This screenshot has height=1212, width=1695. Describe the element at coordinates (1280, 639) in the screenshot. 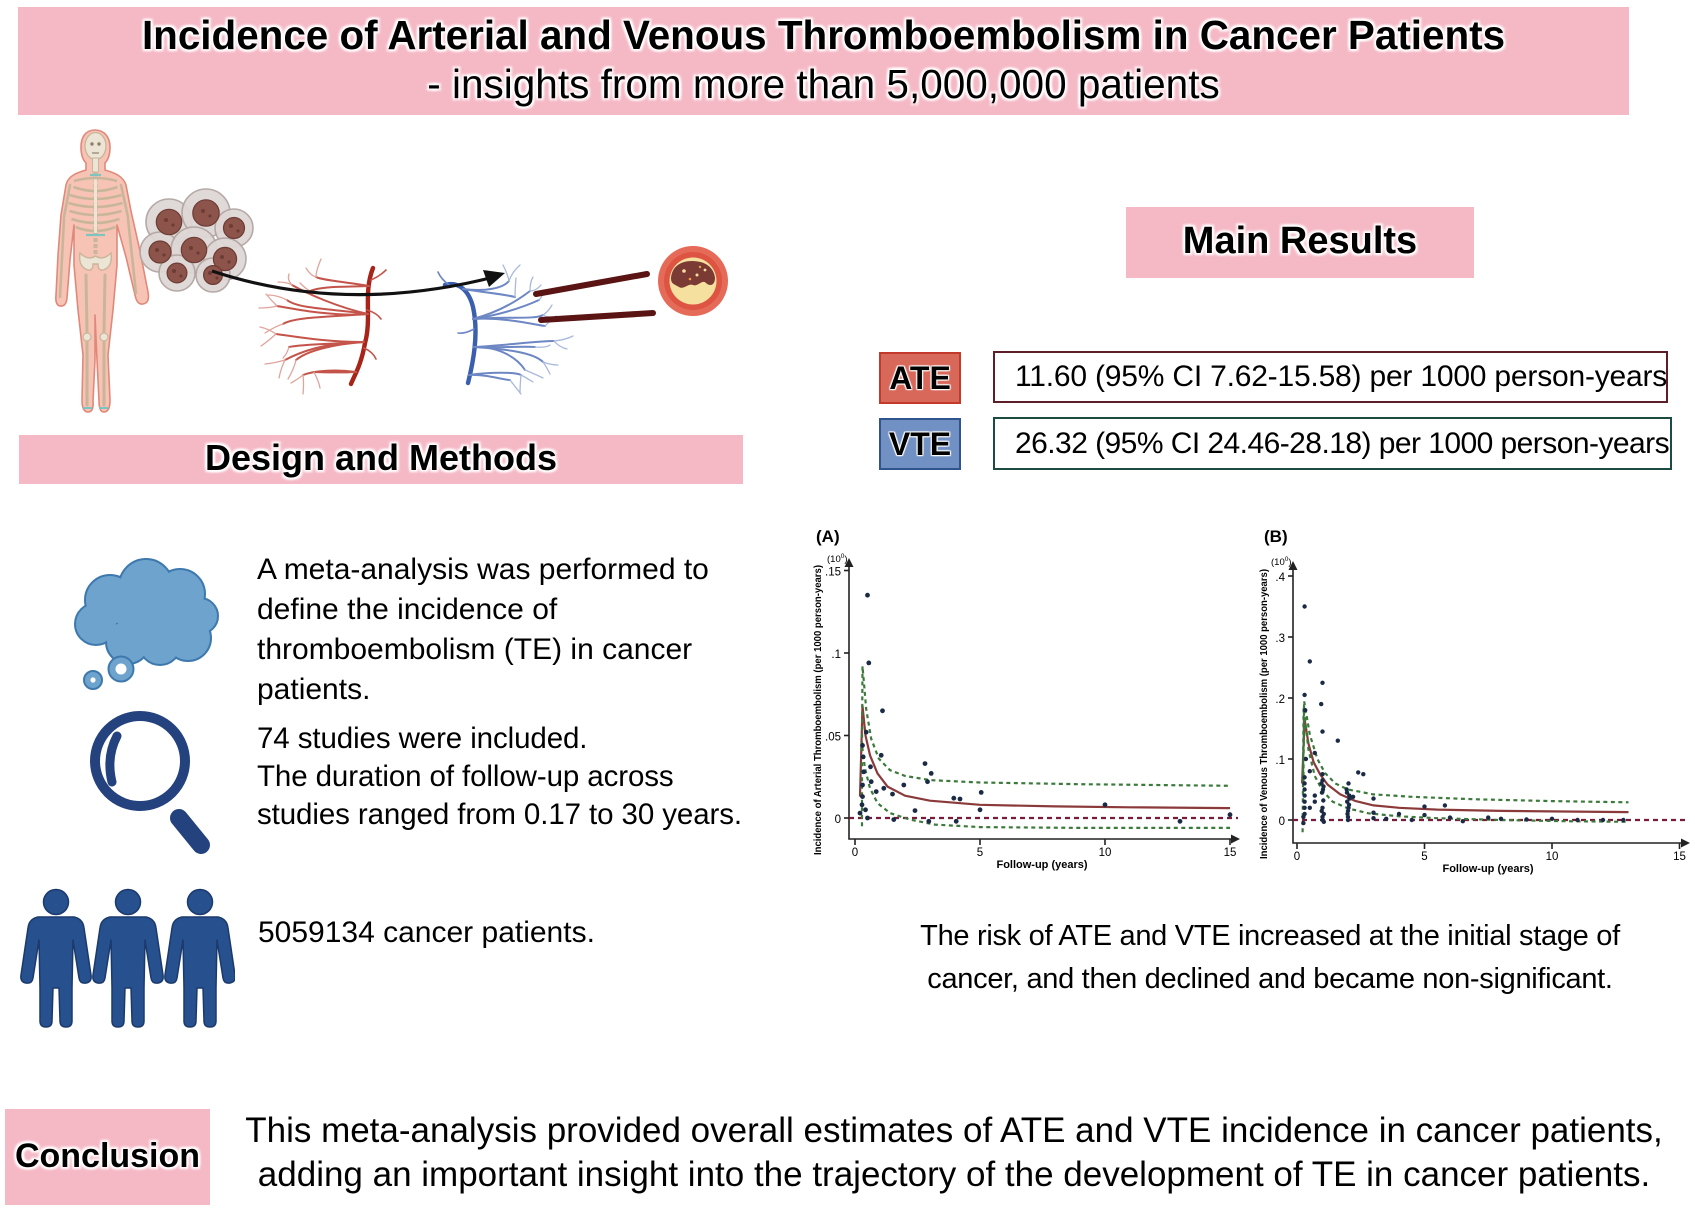

I see `svg-text: .3` at that location.